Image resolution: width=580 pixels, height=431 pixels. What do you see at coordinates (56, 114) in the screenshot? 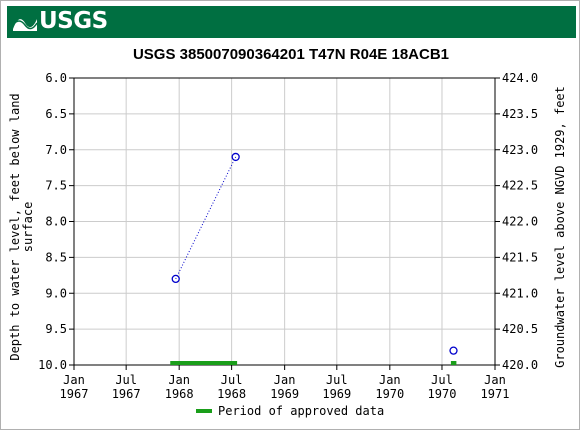
I see `left-tick-label: 6.5` at bounding box center [56, 114].